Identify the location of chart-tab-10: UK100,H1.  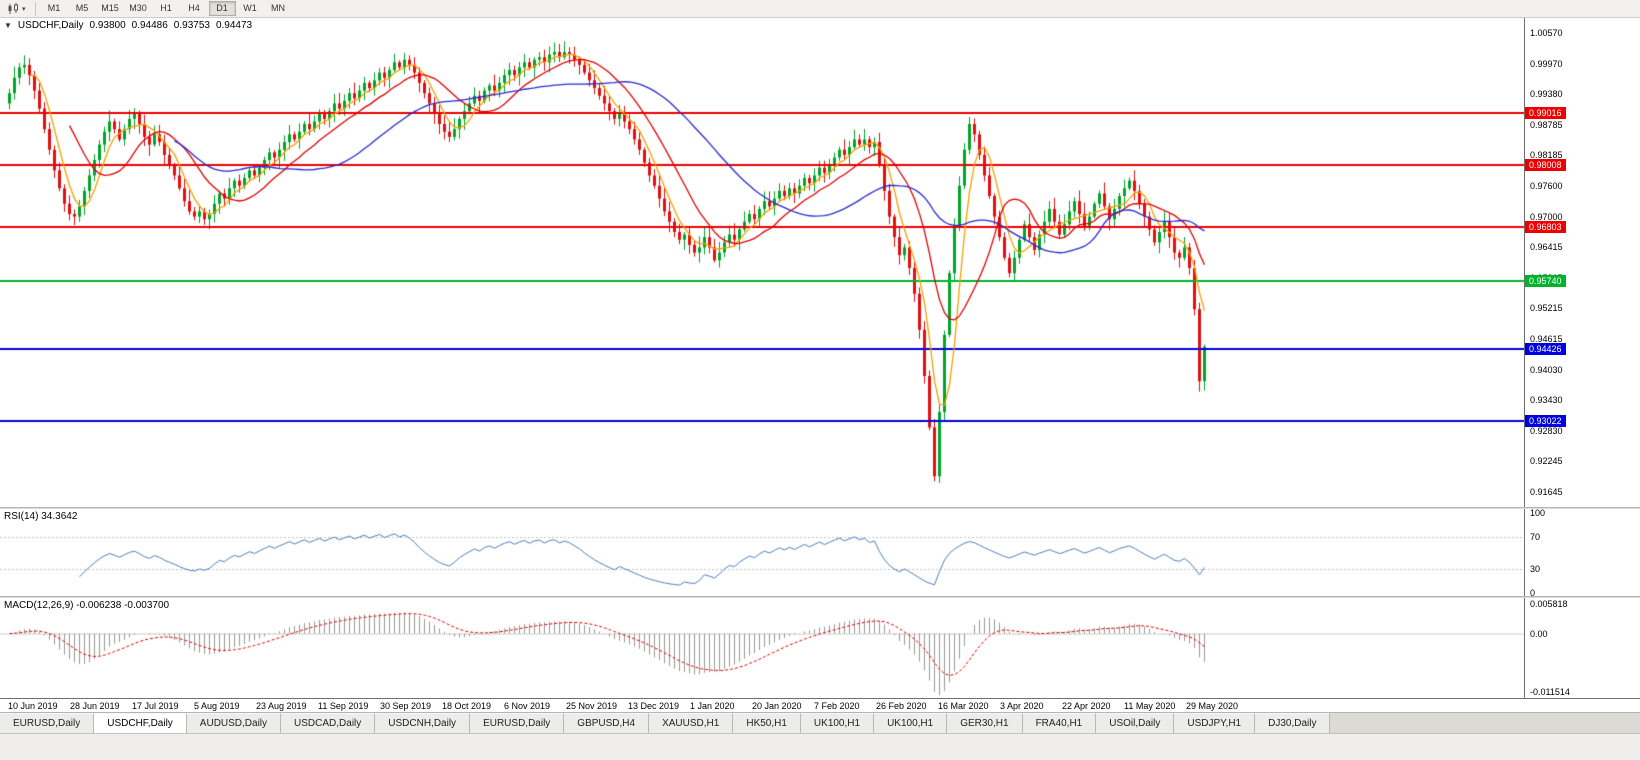
(837, 723).